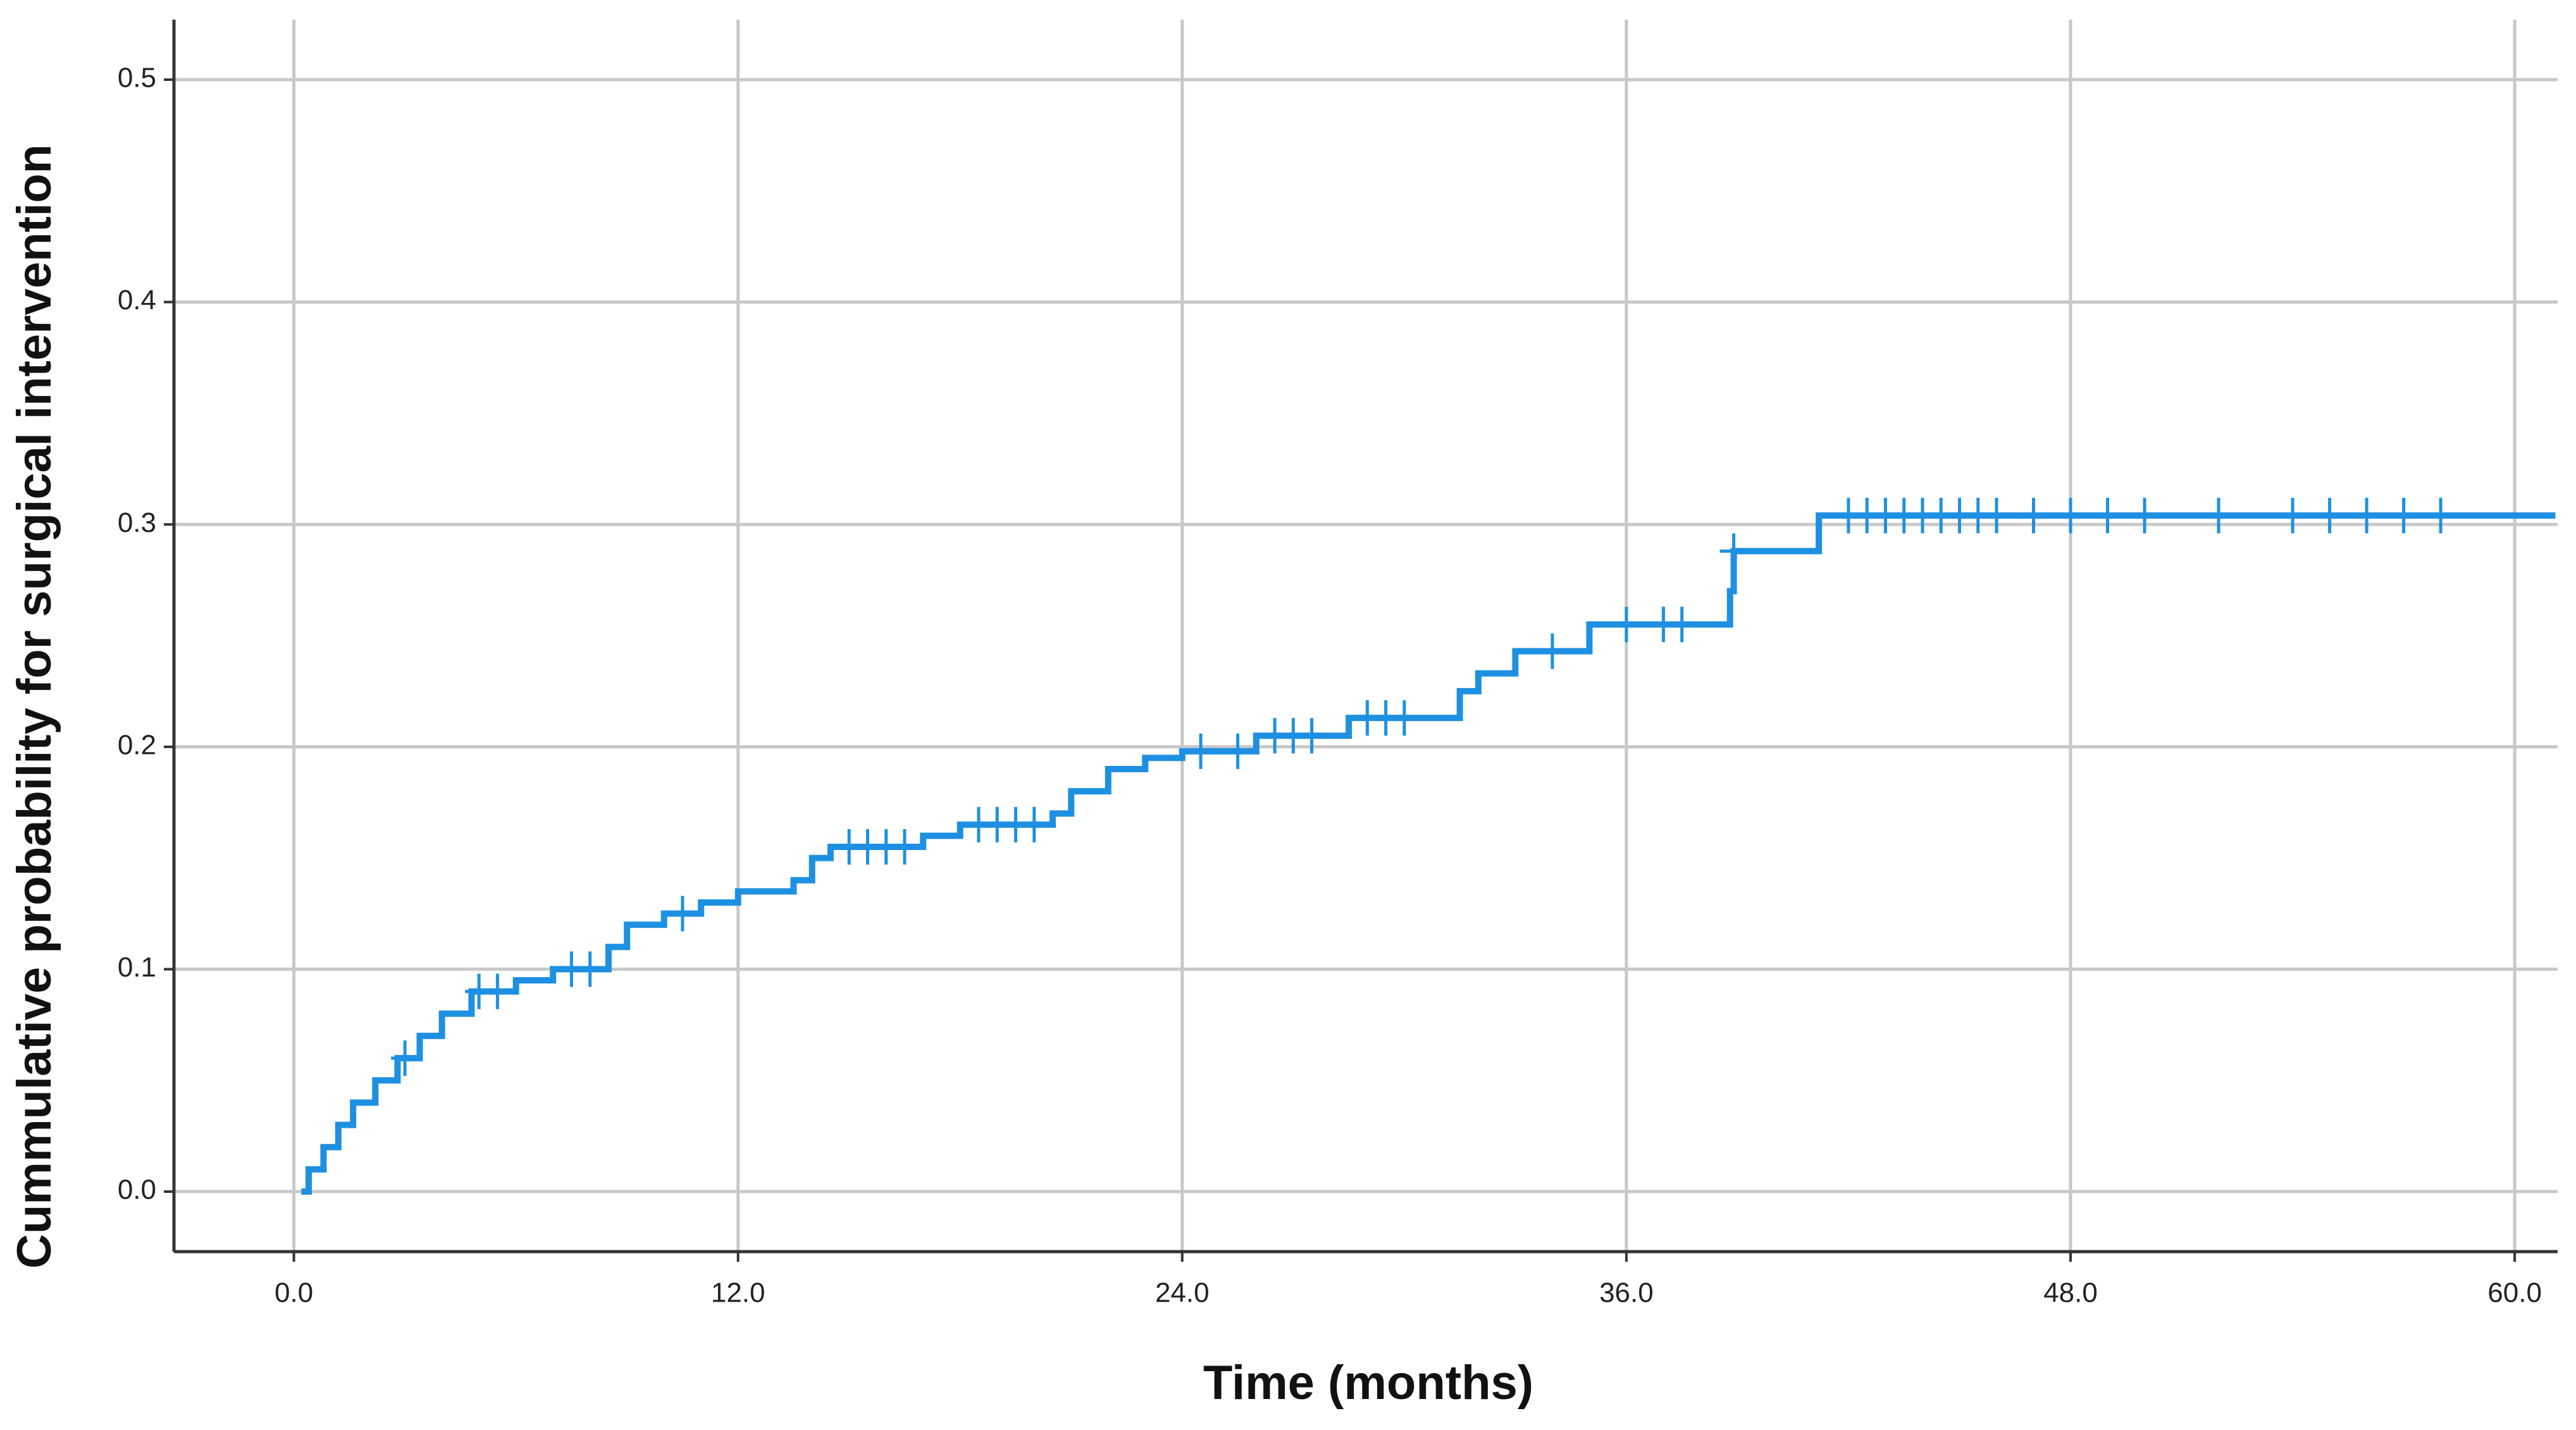 The width and height of the screenshot is (2576, 1430). I want to click on x-axis-title: Time (months), so click(1368, 1383).